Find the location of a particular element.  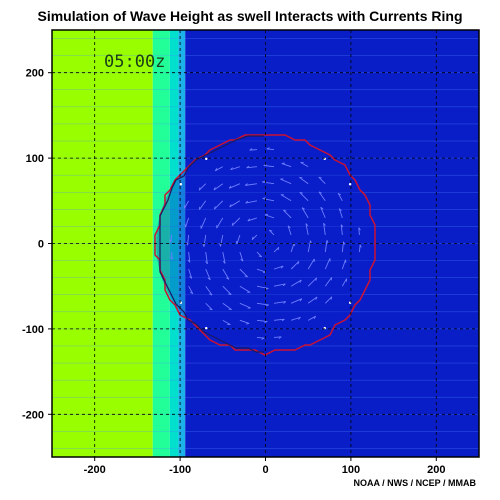

x-tick-label: 100 is located at coordinates (351, 470).